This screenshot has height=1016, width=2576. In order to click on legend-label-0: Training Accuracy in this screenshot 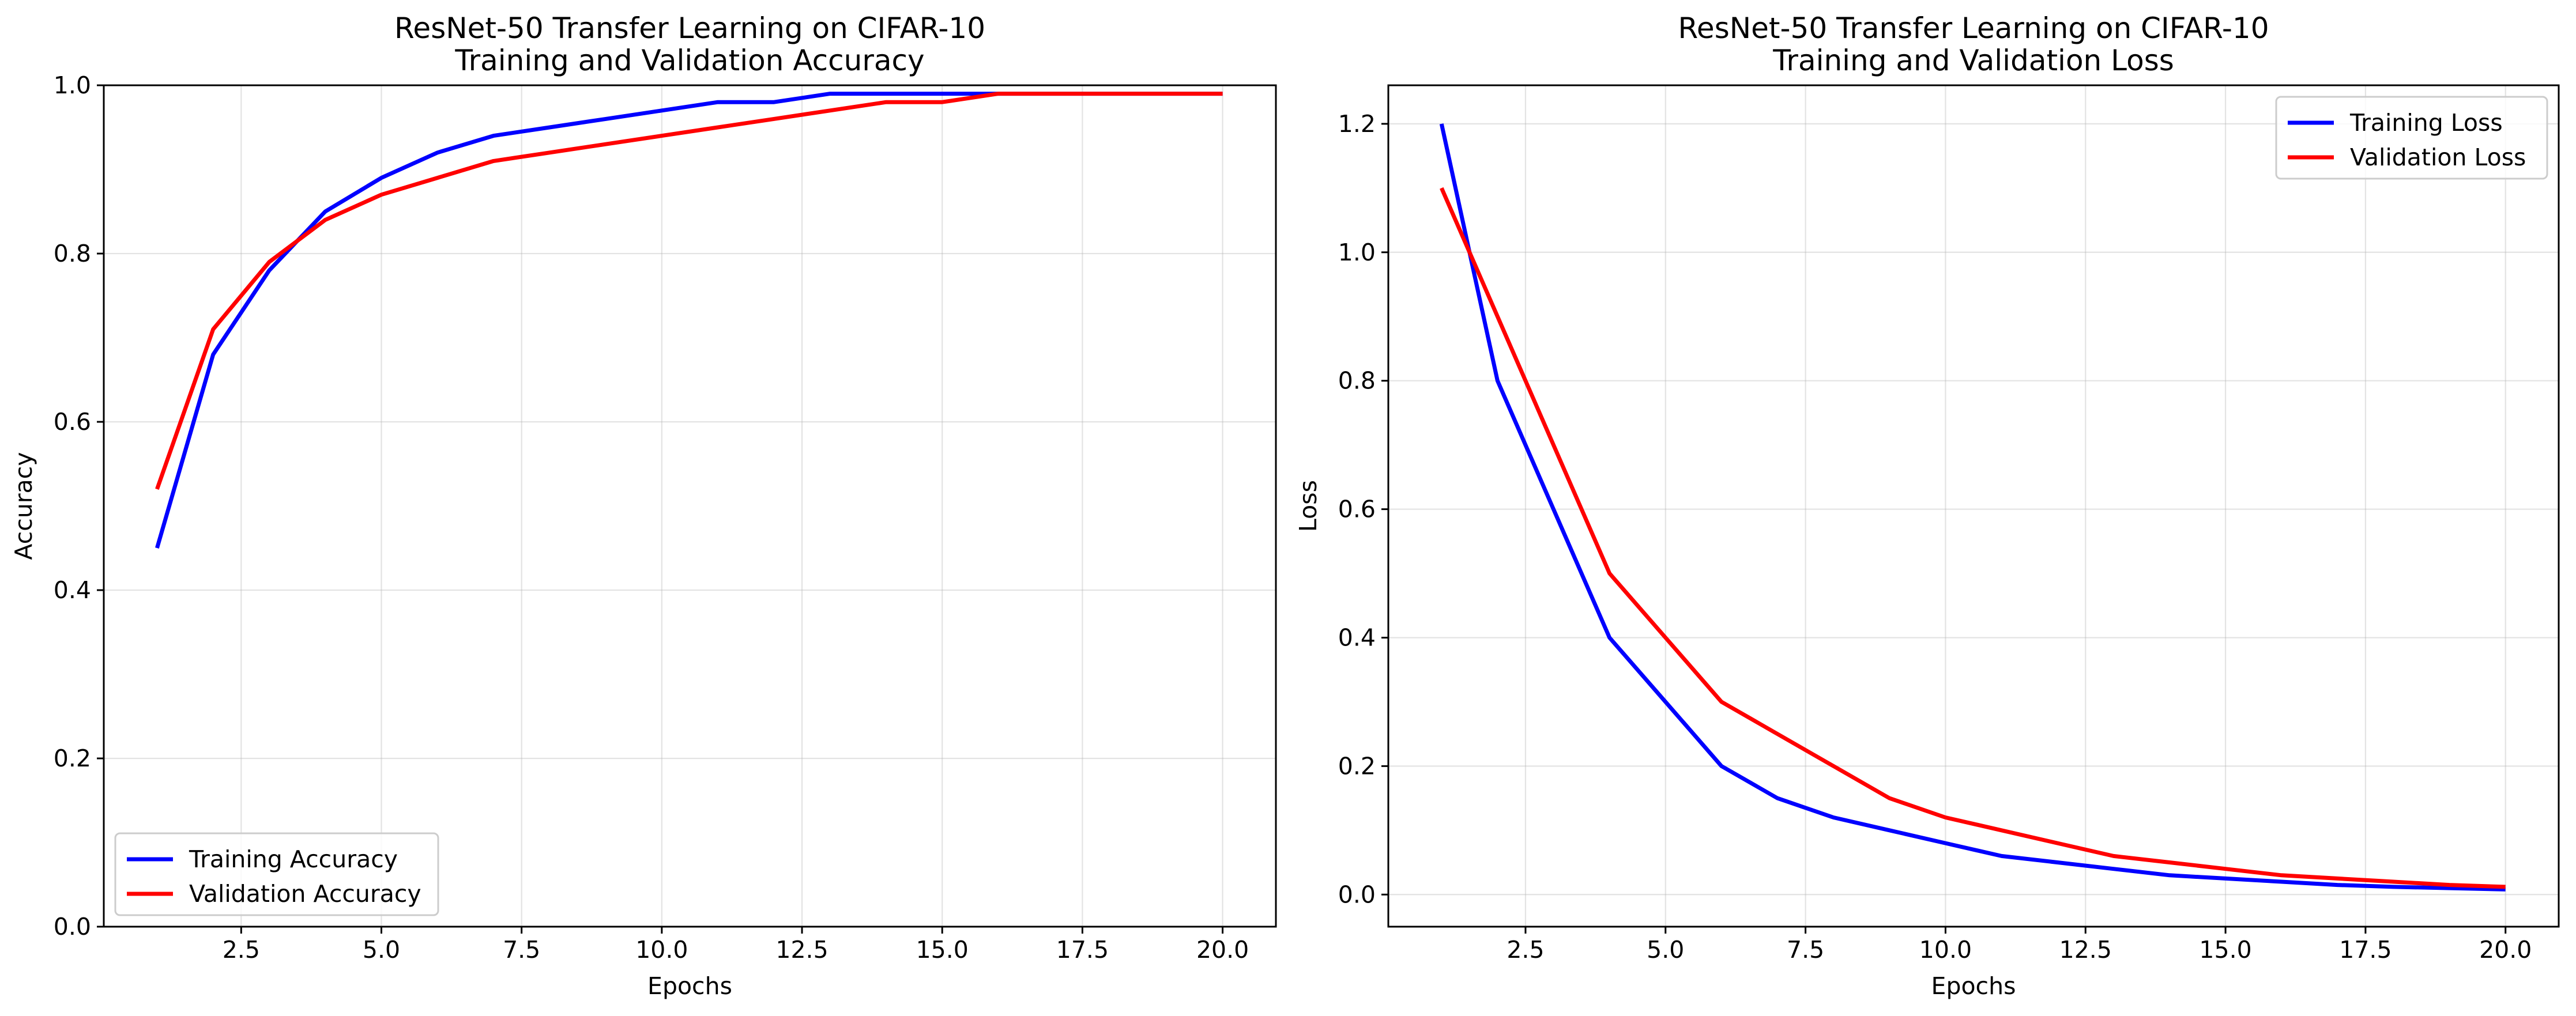, I will do `click(293, 859)`.